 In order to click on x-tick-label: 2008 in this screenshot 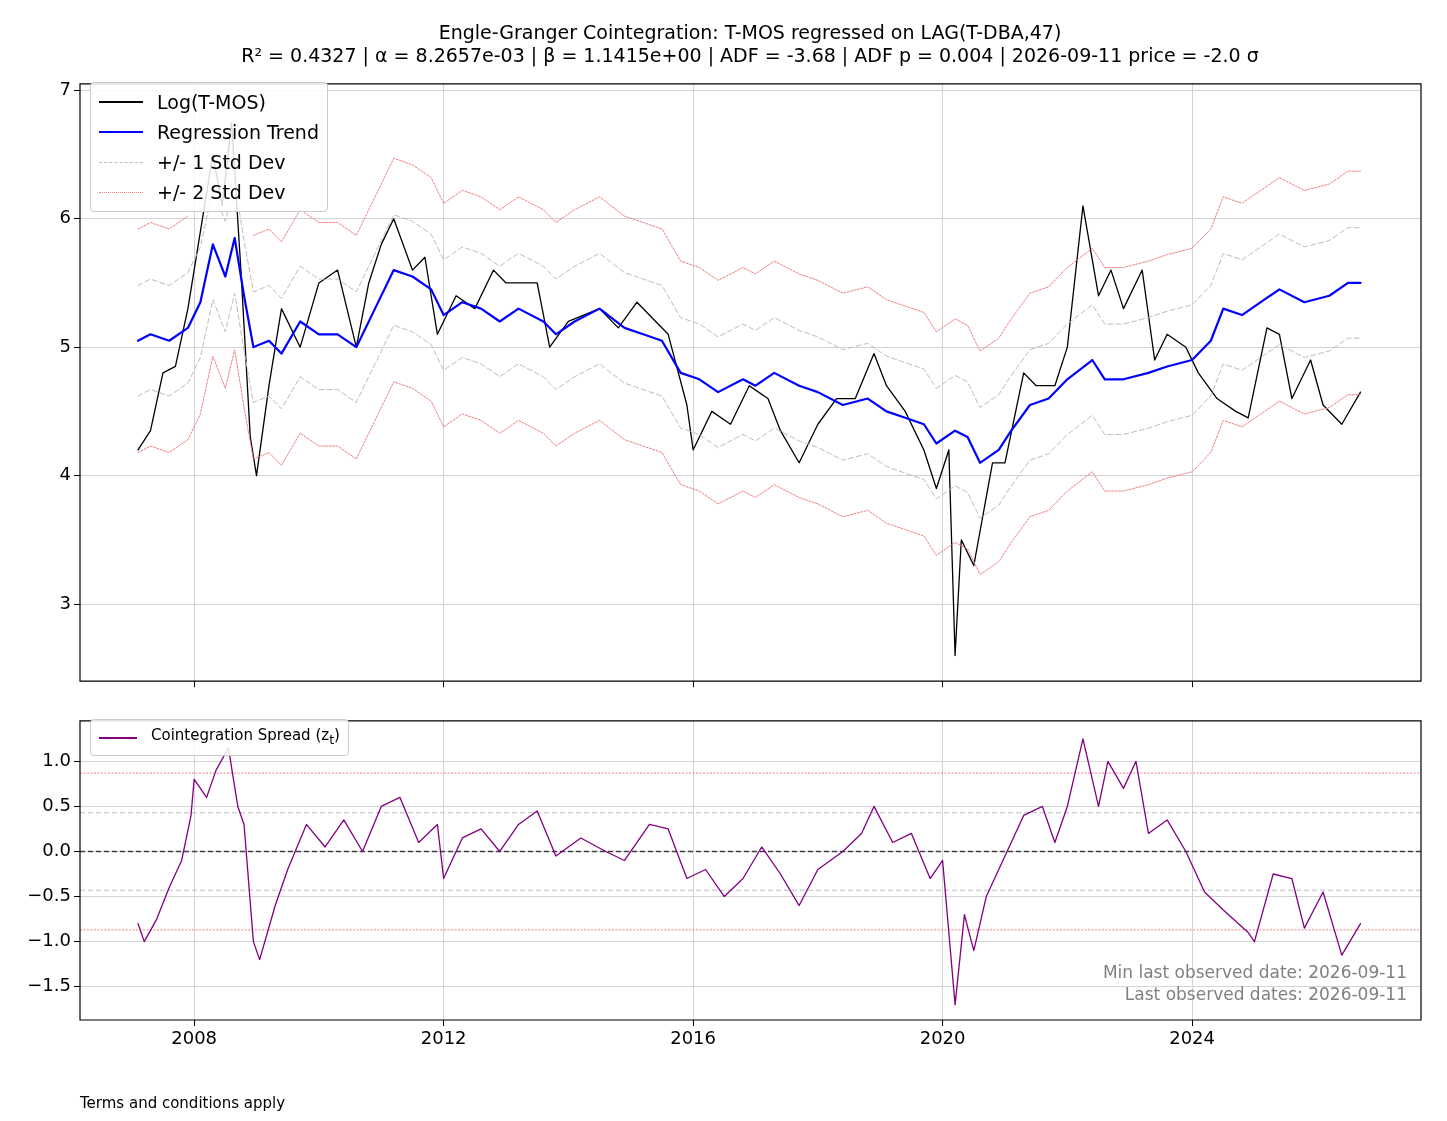, I will do `click(194, 1038)`.